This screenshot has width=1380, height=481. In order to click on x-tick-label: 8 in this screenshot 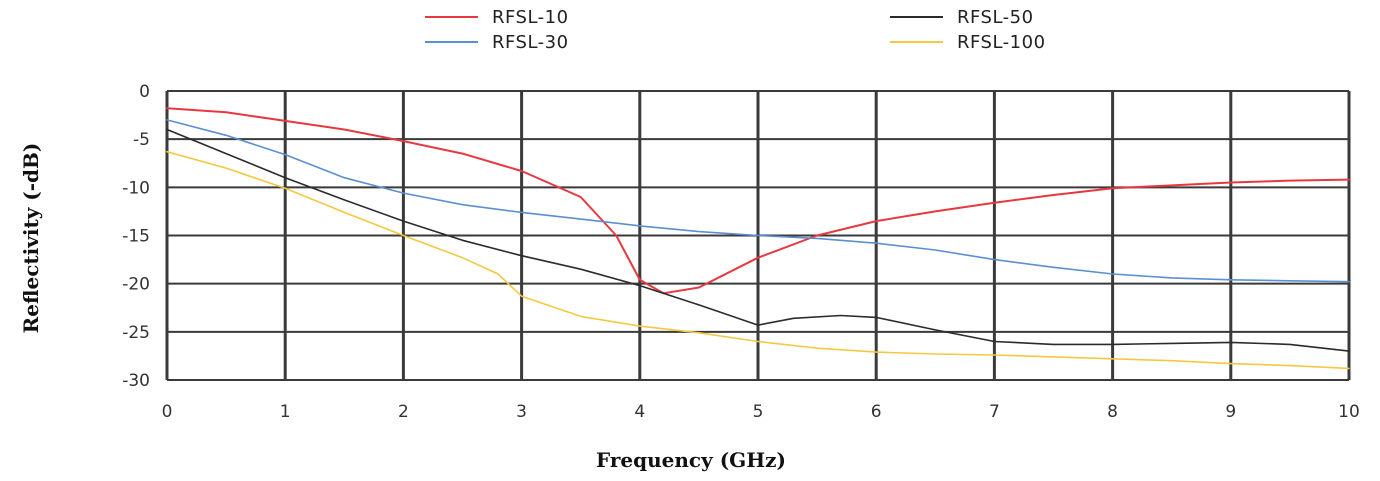, I will do `click(1112, 412)`.